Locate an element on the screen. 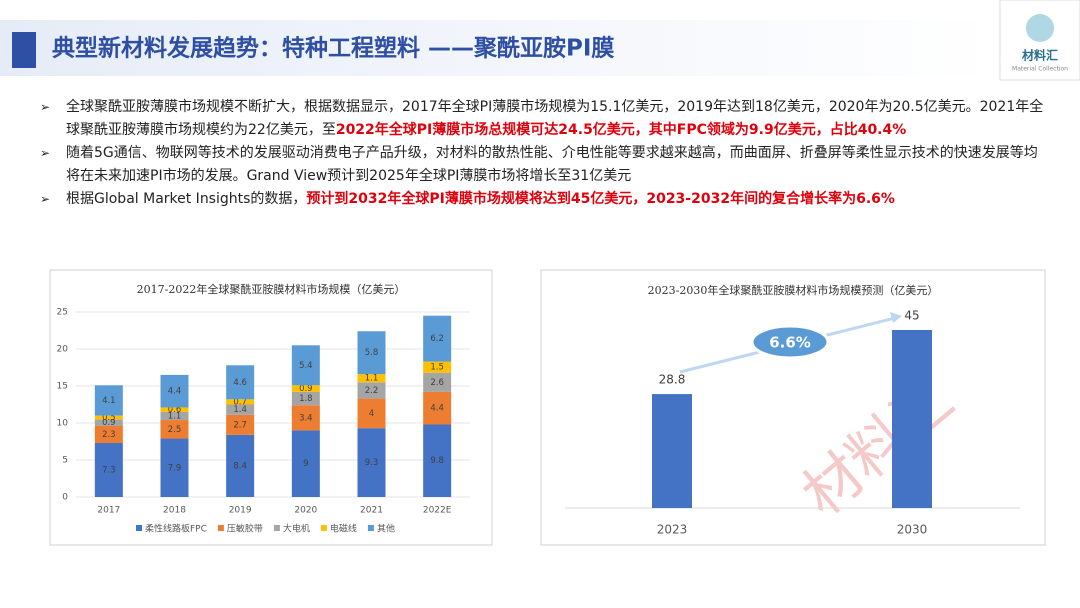 The image size is (1080, 608). legend-label: 其他 is located at coordinates (386, 529).